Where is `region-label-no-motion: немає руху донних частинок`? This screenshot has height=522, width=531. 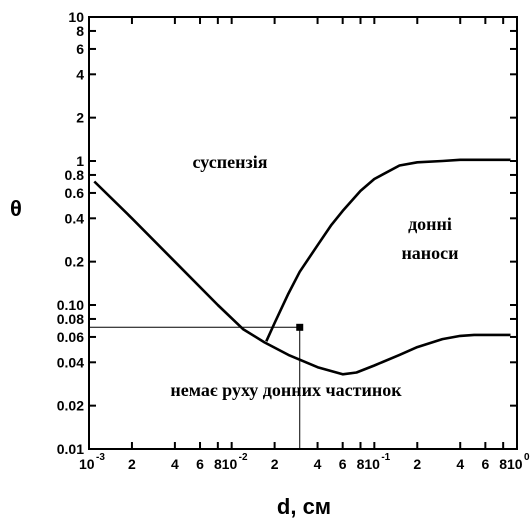 region-label-no-motion: немає руху донних частинок is located at coordinates (286, 390).